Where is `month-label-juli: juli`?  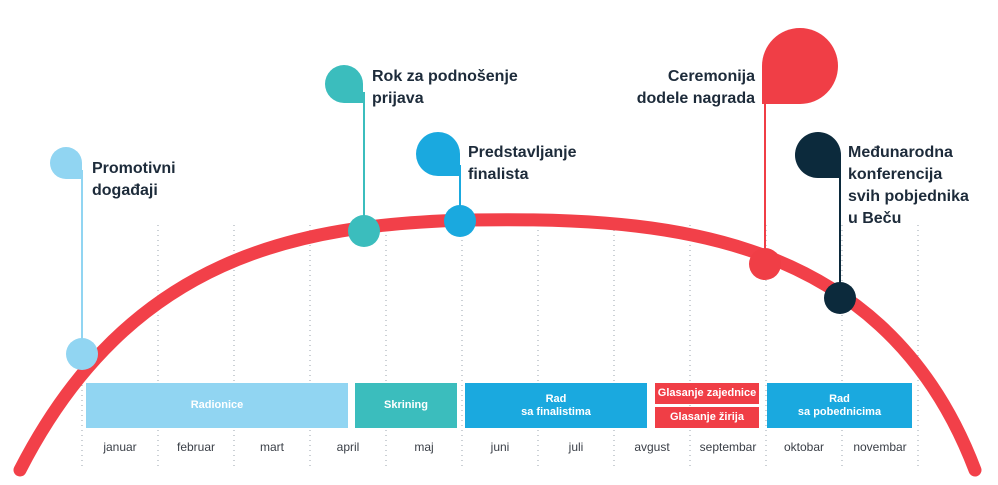 month-label-juli: juli is located at coordinates (576, 447).